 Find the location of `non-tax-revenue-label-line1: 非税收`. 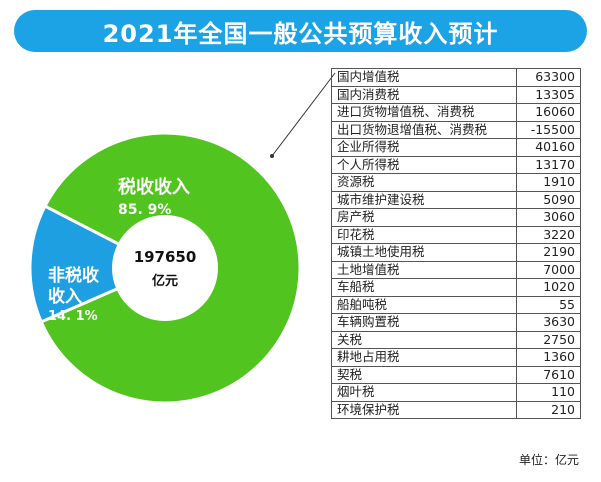

non-tax-revenue-label-line1: 非税收 is located at coordinates (73, 275).